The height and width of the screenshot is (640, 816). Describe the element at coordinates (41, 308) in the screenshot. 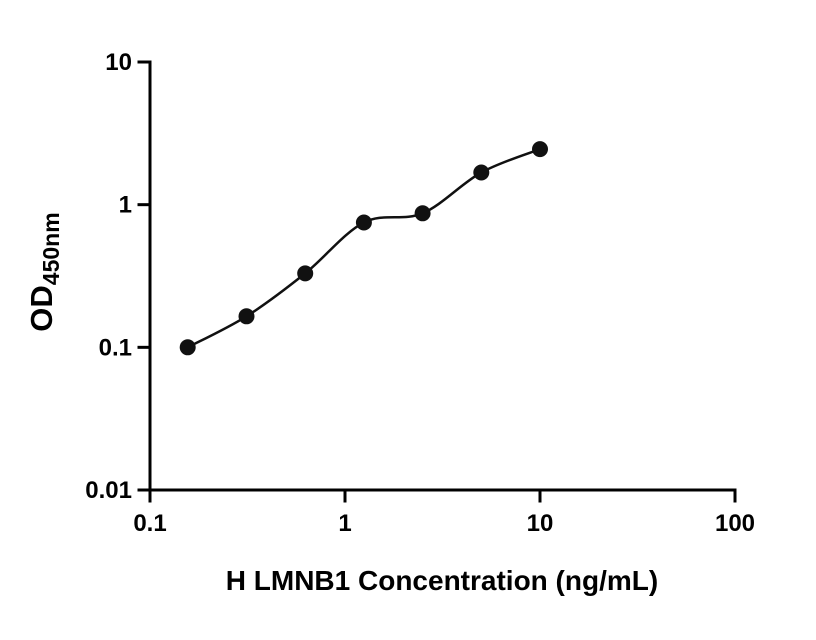

I see `y-axis-title-main: OD` at that location.